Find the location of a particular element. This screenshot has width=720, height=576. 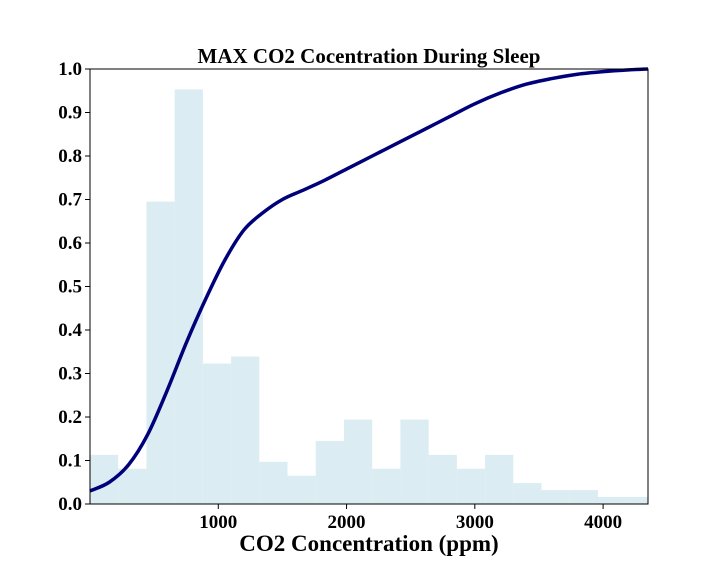

x-axis-label: CO2 Concentration (ppm) is located at coordinates (368, 543).